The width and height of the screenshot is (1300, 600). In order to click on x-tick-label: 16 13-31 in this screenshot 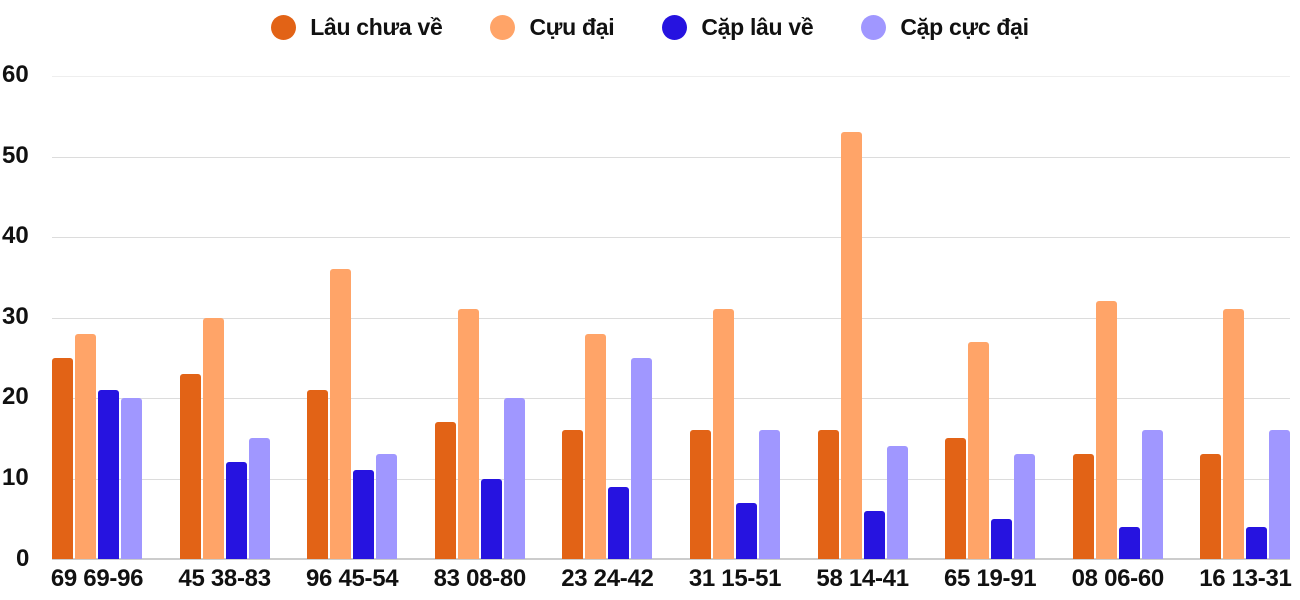, I will do `click(1245, 578)`.